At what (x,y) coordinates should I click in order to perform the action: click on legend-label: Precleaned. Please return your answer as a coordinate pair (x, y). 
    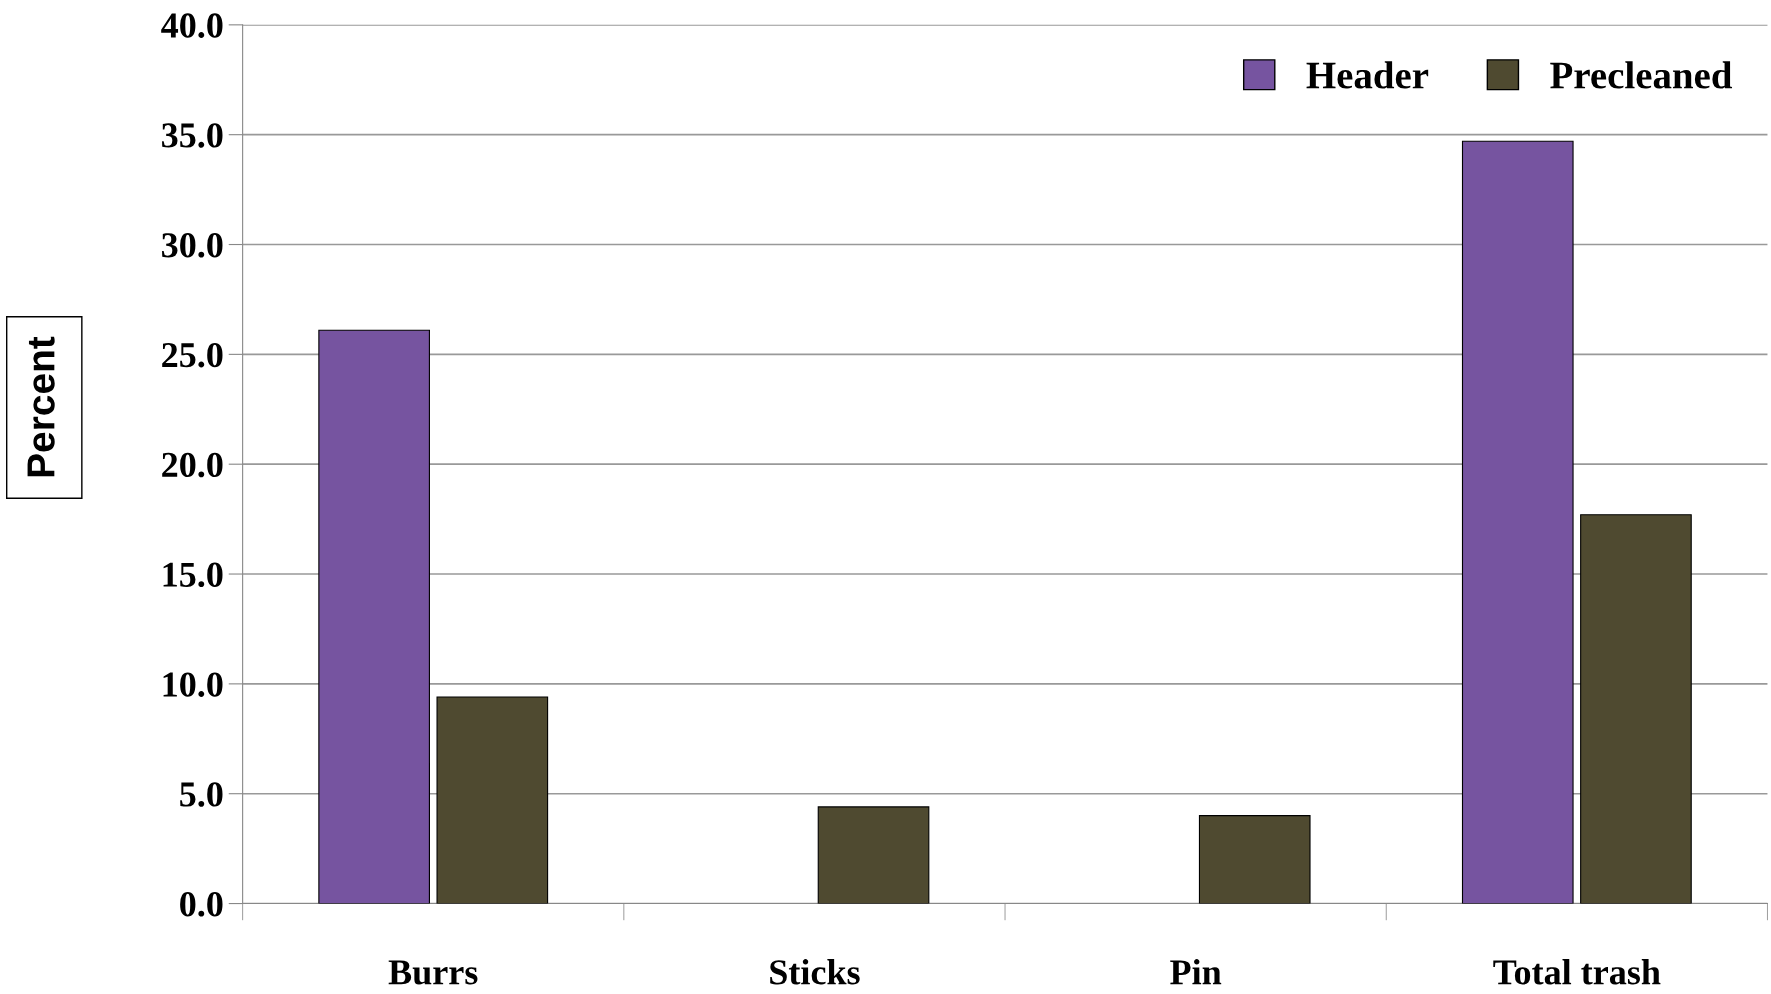
    Looking at the image, I should click on (1641, 75).